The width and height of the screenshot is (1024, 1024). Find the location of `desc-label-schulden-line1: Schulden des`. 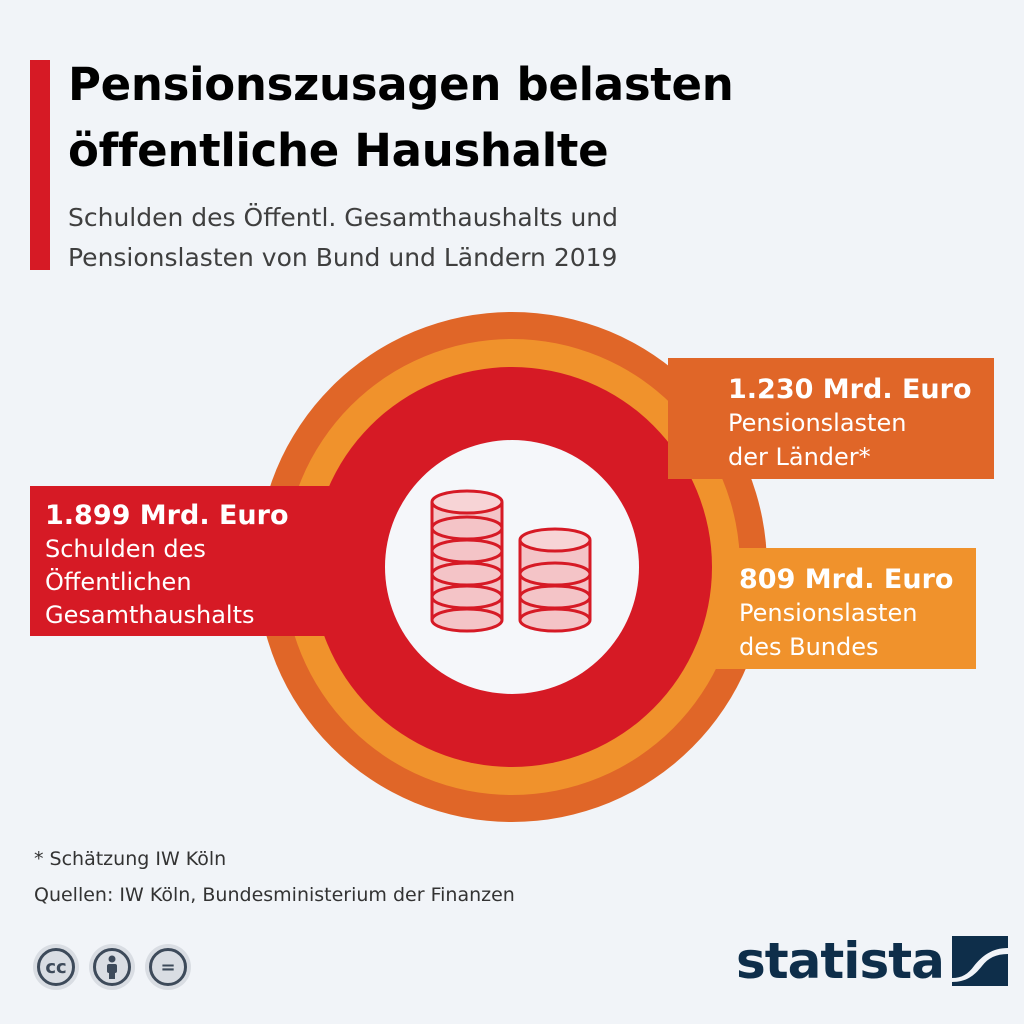

desc-label-schulden-line1: Schulden des is located at coordinates (125, 549).